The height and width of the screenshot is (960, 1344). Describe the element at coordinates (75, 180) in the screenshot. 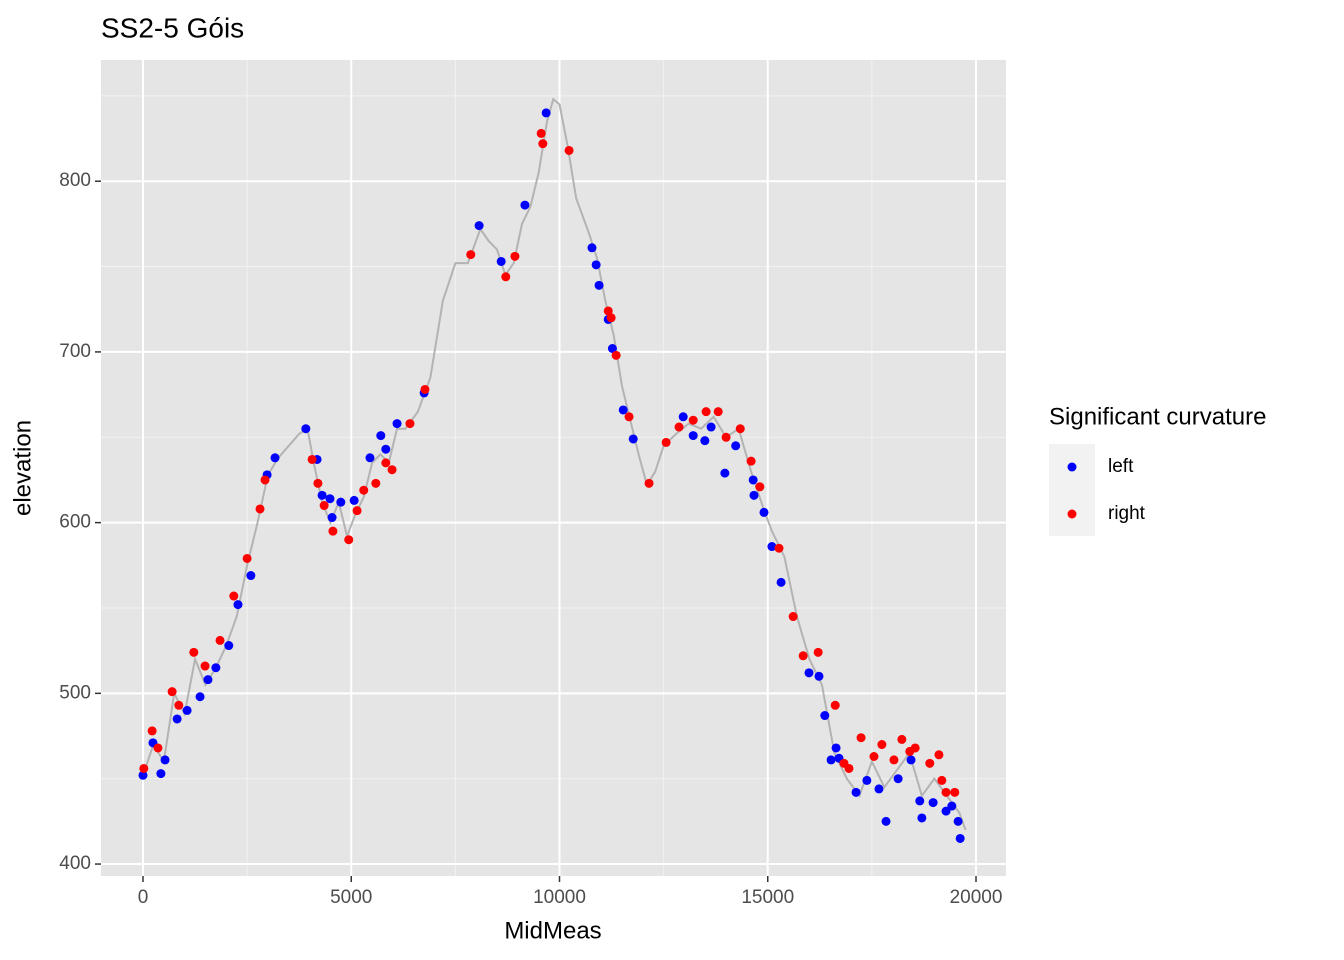

I see `y-tick-label: 800` at that location.